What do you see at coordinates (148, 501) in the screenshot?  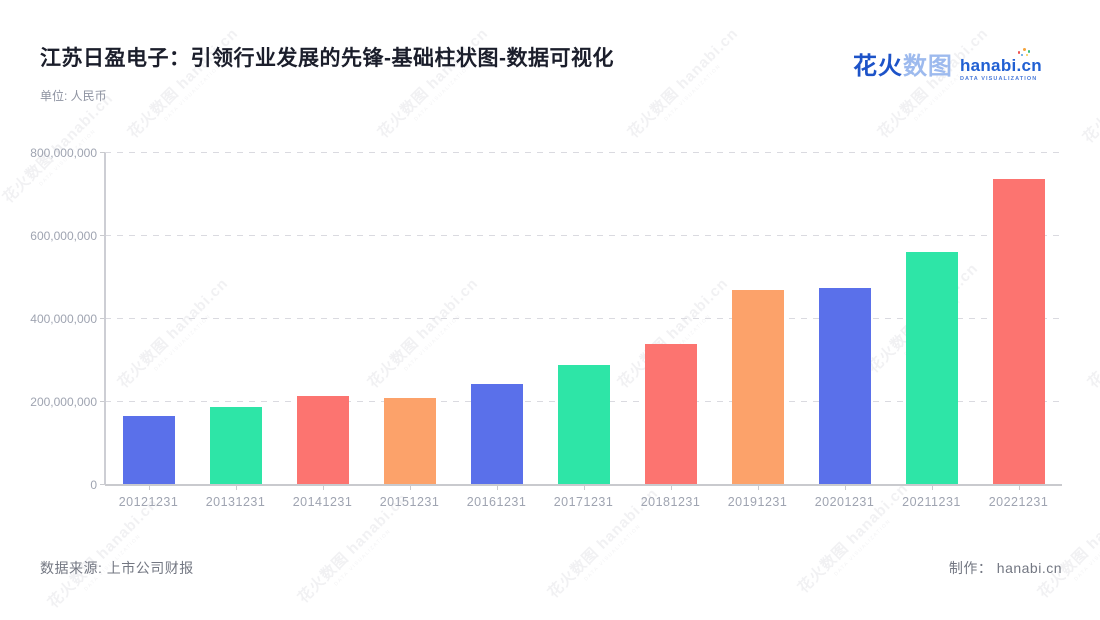 I see `x-axis-tick-label: 20121231` at bounding box center [148, 501].